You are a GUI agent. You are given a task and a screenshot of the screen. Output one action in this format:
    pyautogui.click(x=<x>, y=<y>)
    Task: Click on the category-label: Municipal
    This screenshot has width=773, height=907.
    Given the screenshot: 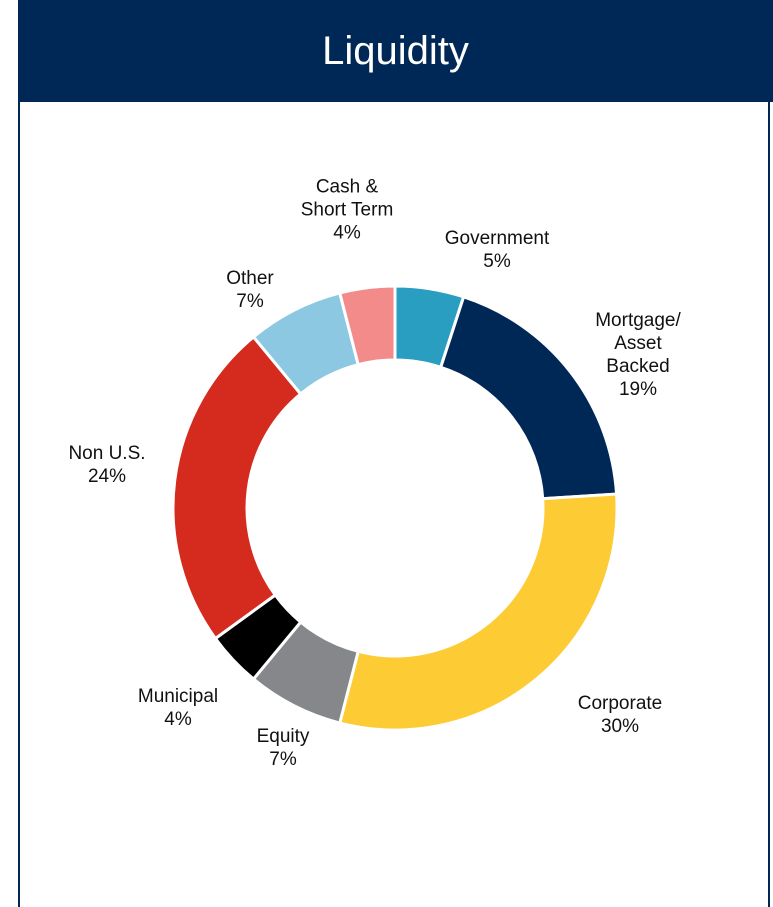 What is the action you would take?
    pyautogui.click(x=178, y=696)
    